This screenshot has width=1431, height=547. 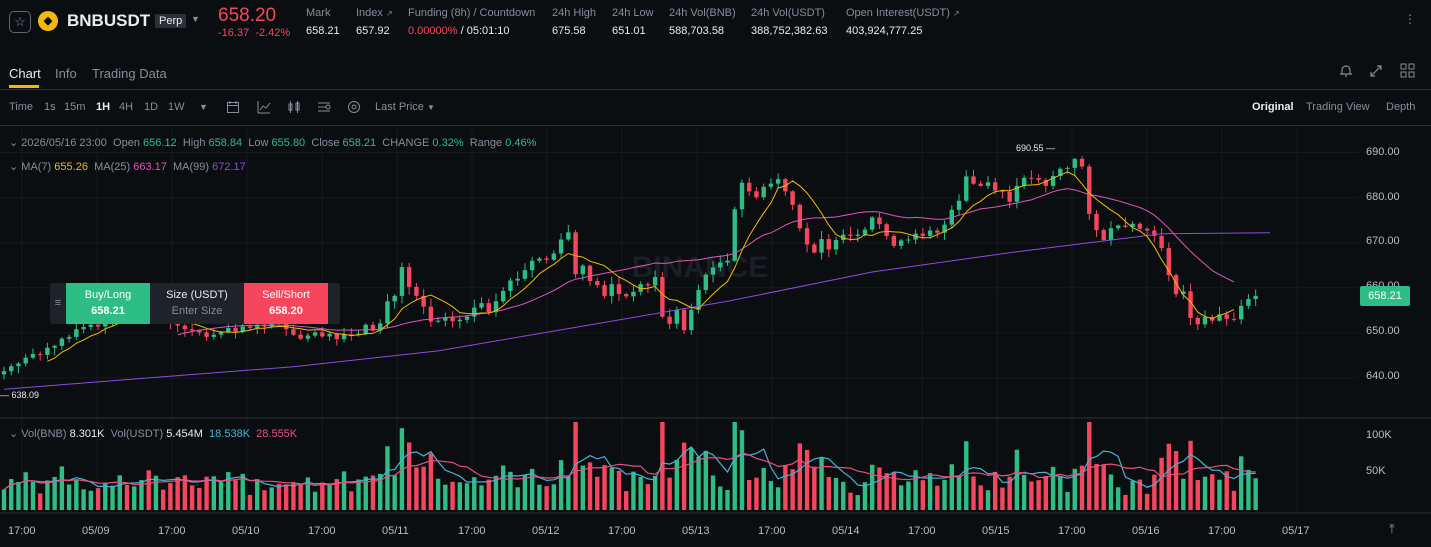 I want to click on ma25-value: 663.17, so click(x=150, y=167).